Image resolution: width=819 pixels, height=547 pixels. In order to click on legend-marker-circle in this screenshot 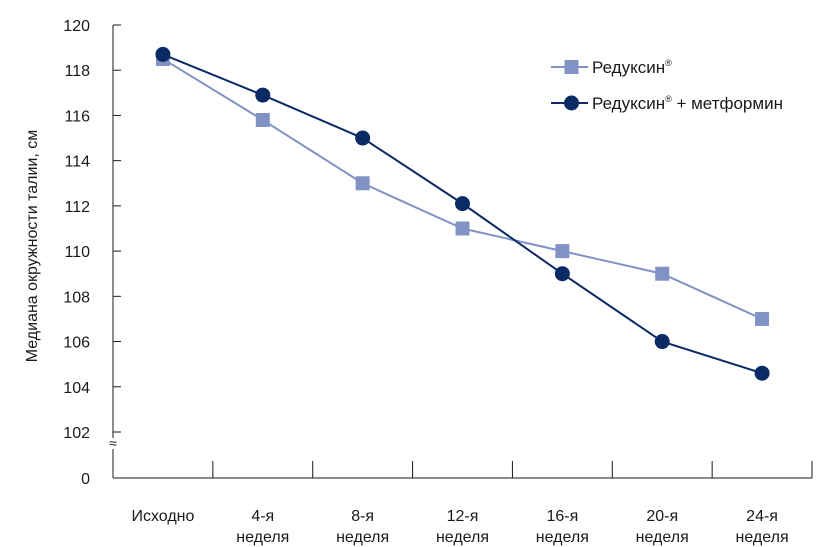, I will do `click(571, 103)`.